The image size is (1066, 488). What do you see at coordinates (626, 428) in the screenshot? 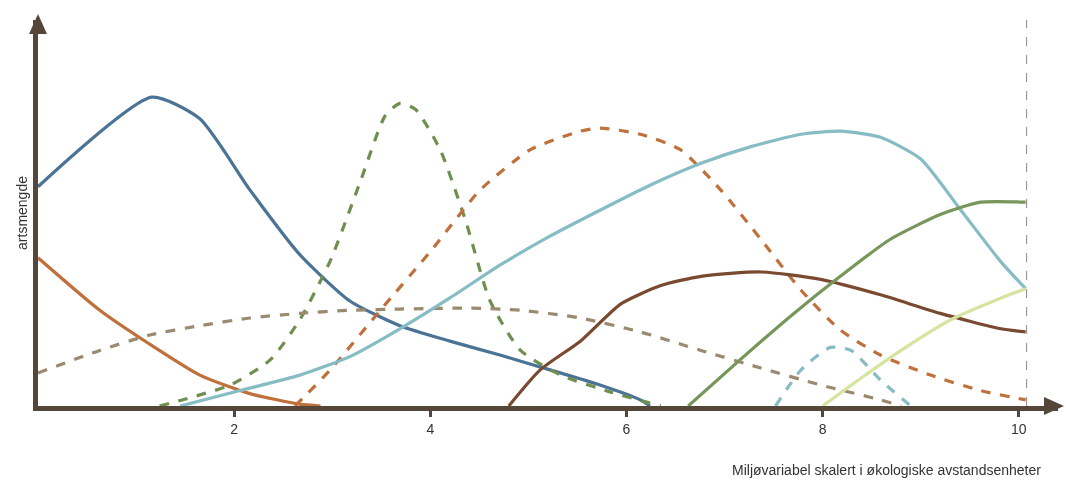
I see `x-tick-label: 6` at bounding box center [626, 428].